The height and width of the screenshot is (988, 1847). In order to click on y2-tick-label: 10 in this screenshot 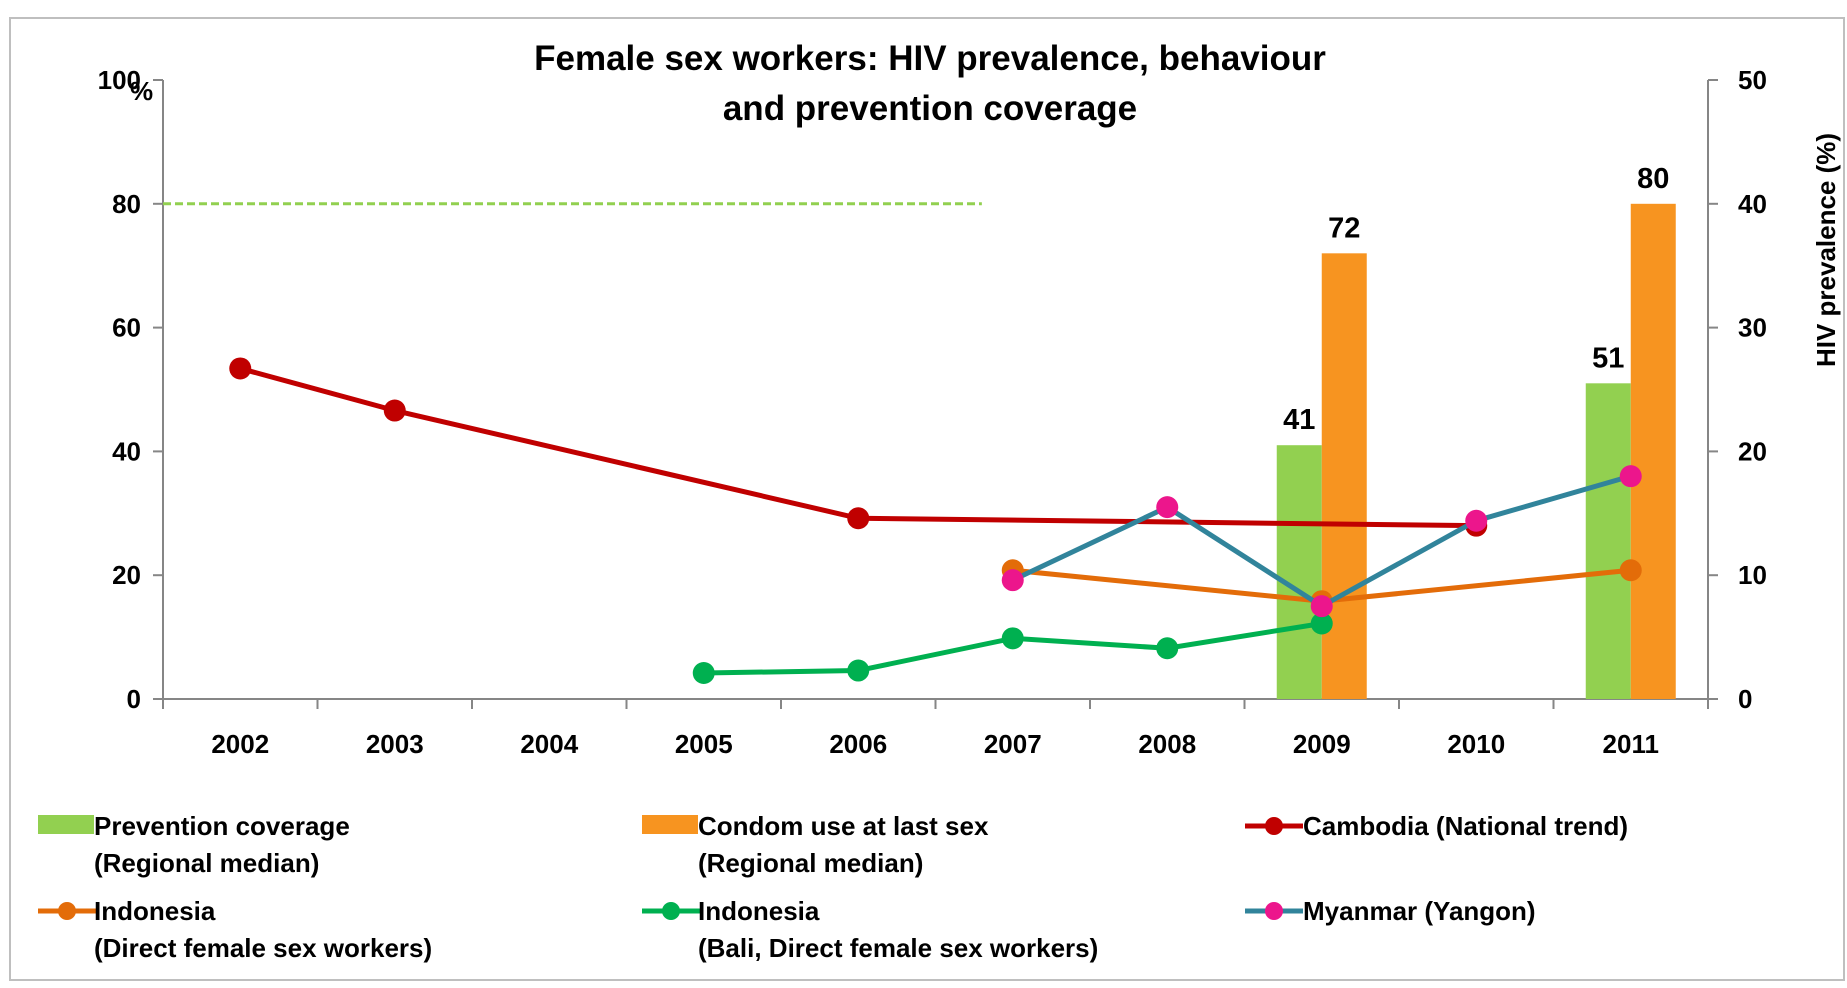, I will do `click(1752, 575)`.